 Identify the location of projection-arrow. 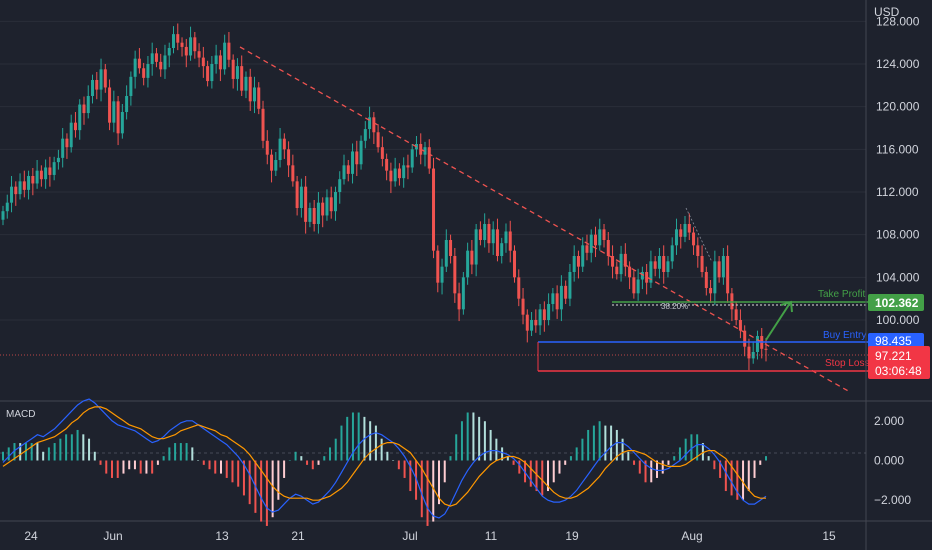
(778, 321).